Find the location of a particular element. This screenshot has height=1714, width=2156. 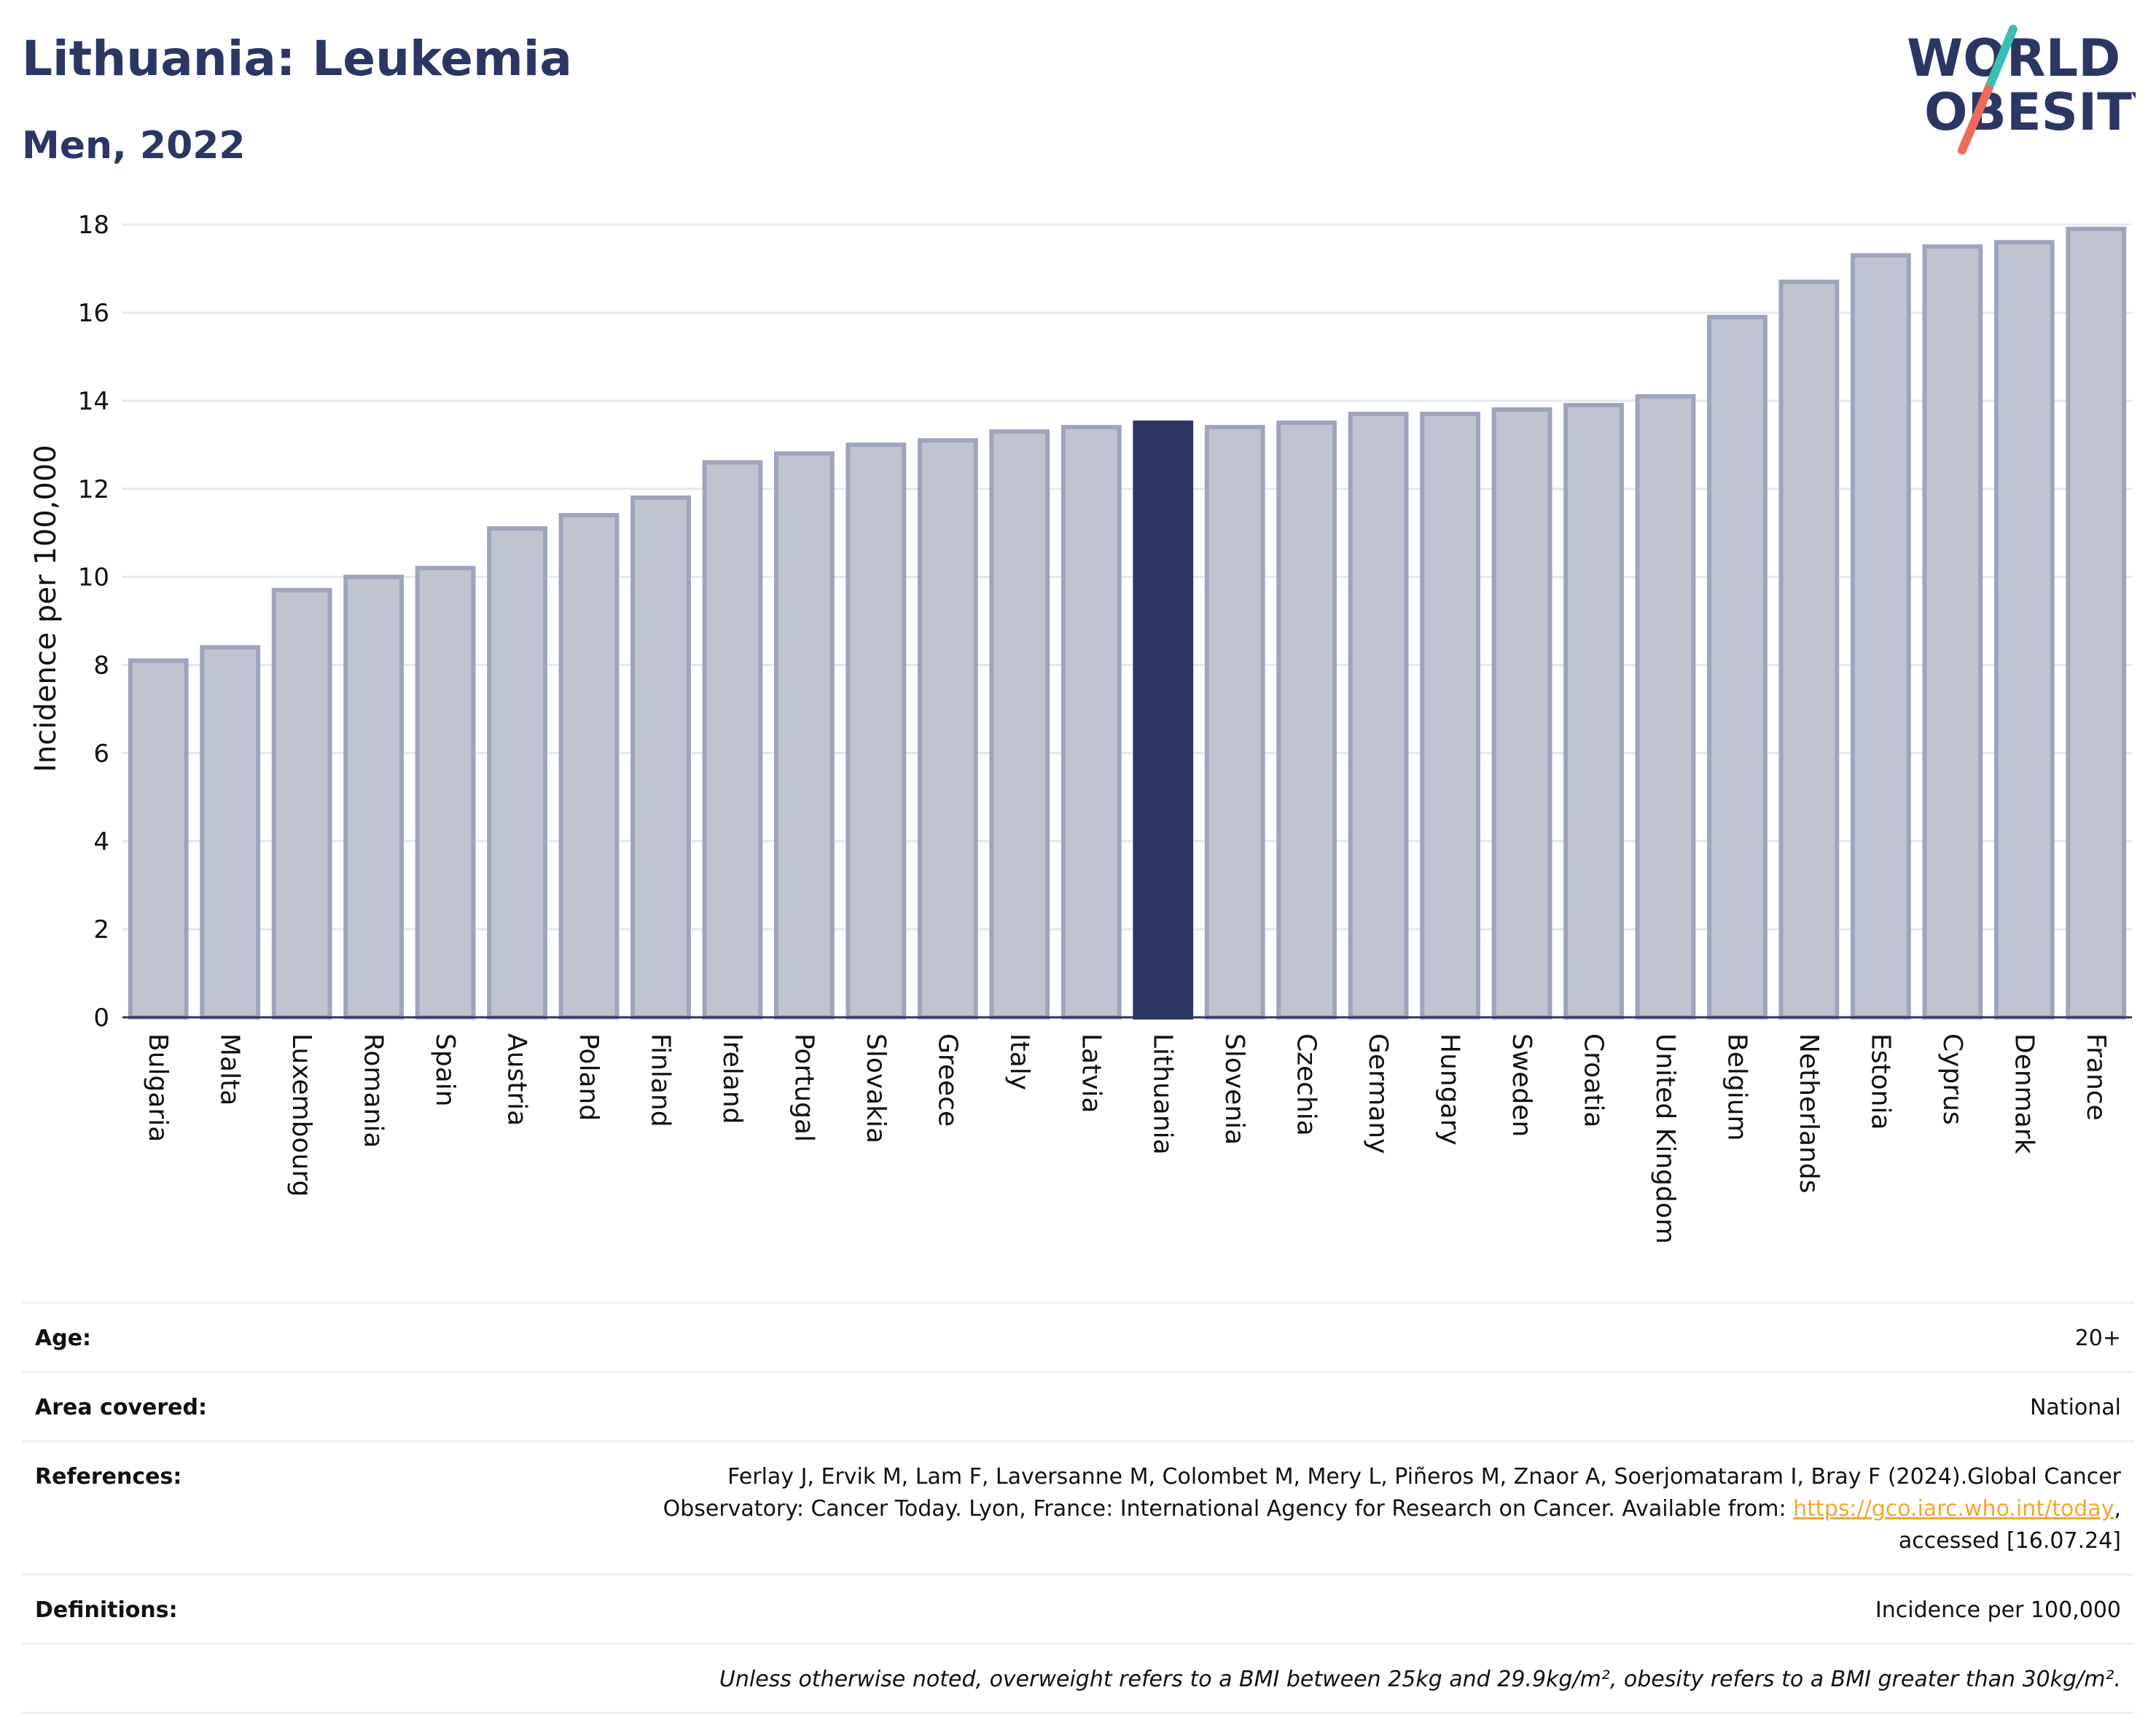

x-tick-label: France is located at coordinates (2096, 1077).